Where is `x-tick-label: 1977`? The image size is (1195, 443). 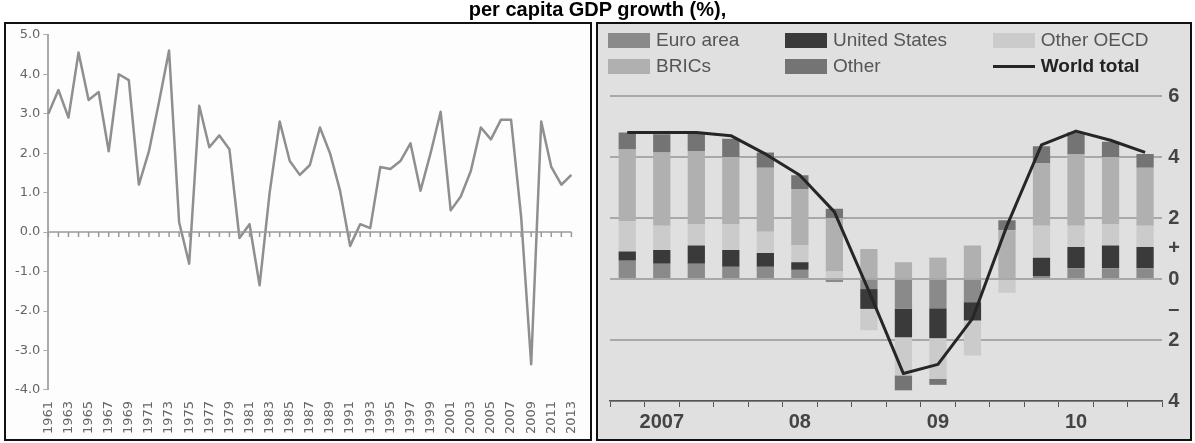 x-tick-label: 1977 is located at coordinates (208, 417).